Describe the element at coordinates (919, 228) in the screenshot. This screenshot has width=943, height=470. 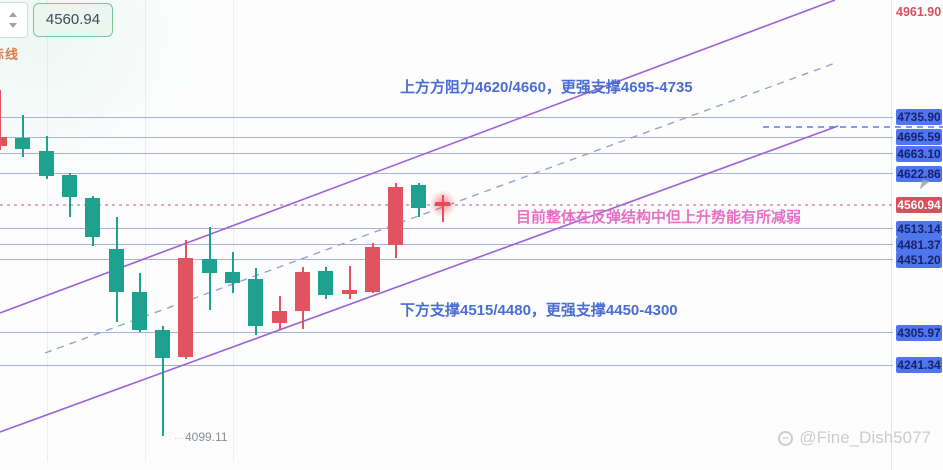
I see `price-axis-label: 4513.14` at that location.